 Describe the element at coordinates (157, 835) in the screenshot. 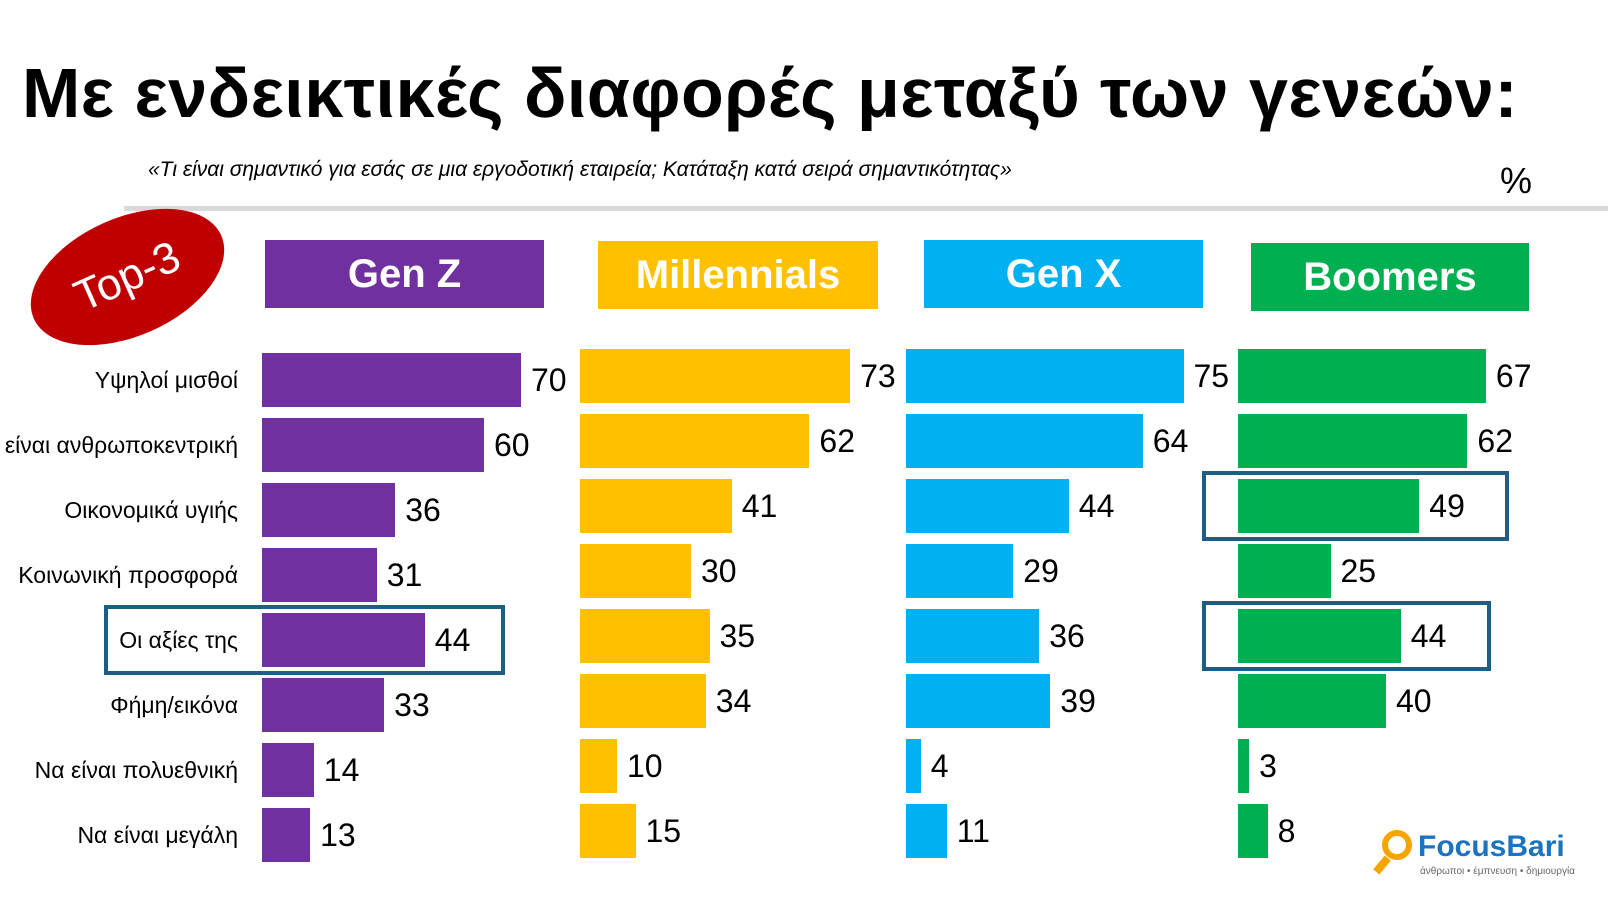

I see `category-label: Να είναι μεγάλη` at that location.